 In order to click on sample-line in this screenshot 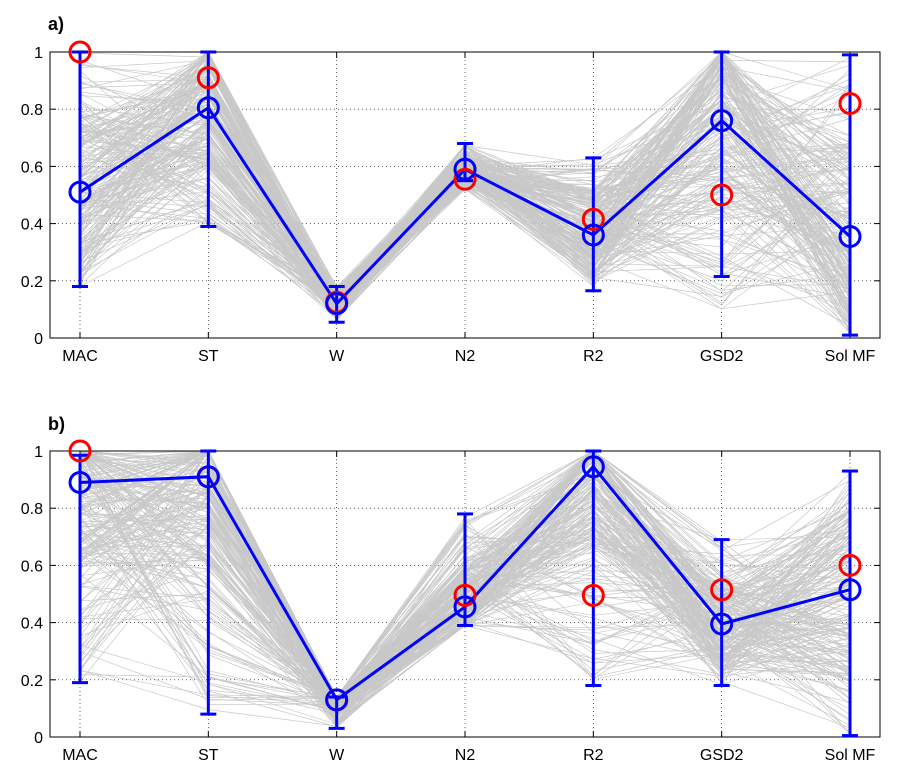, I will do `click(465, 237)`.